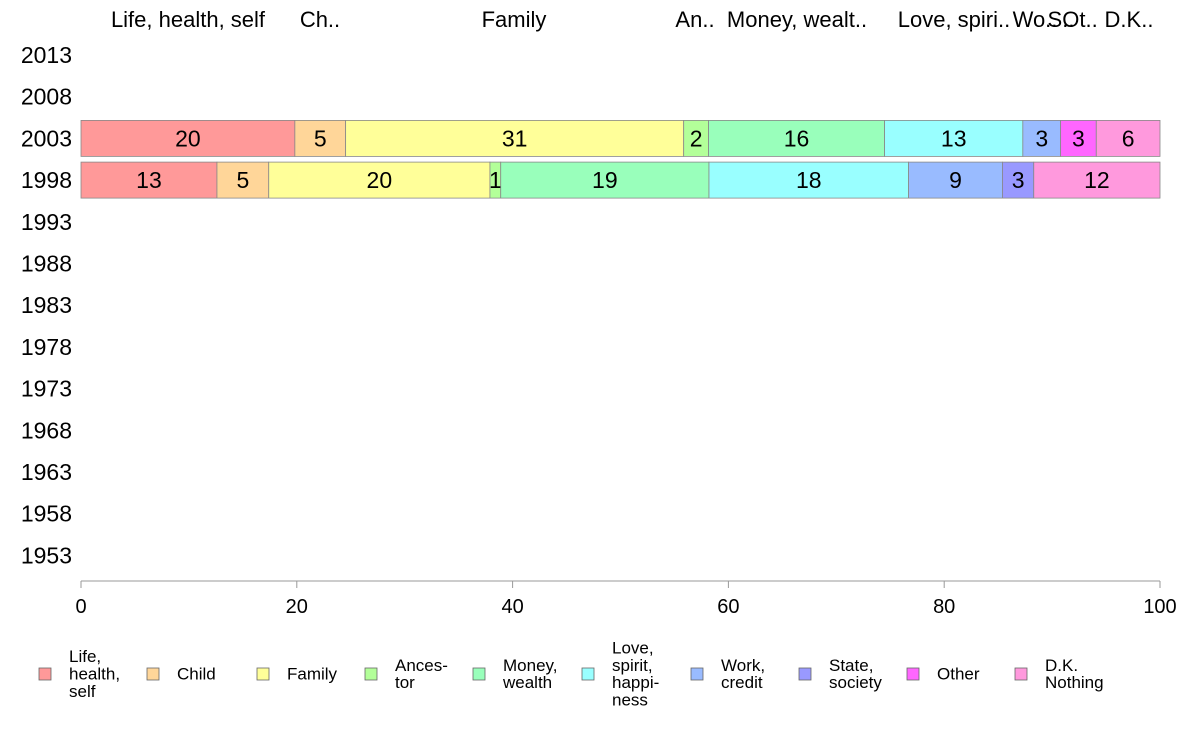 The height and width of the screenshot is (736, 1188). I want to click on legend-label: Nothing, so click(1074, 682).